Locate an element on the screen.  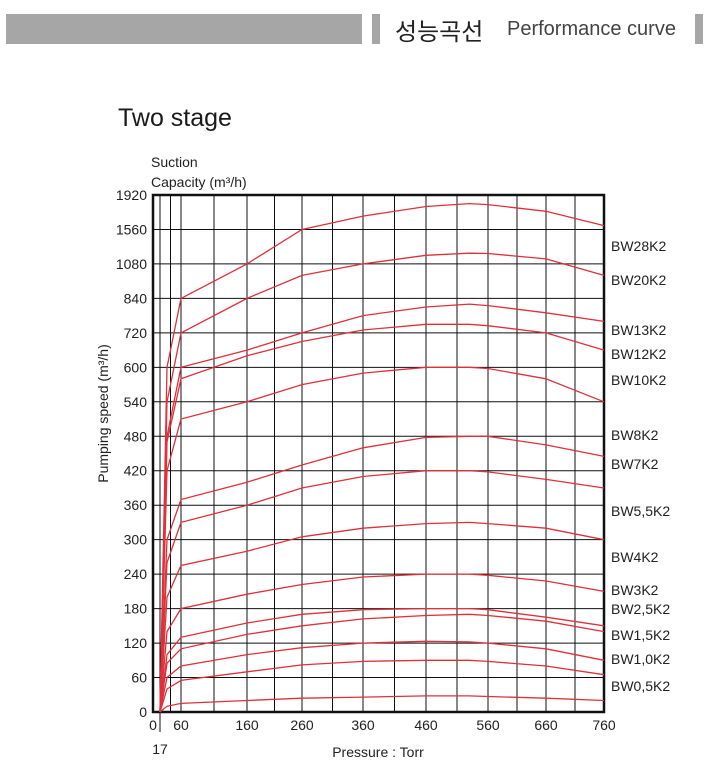
x-tick-label: 60 is located at coordinates (181, 725).